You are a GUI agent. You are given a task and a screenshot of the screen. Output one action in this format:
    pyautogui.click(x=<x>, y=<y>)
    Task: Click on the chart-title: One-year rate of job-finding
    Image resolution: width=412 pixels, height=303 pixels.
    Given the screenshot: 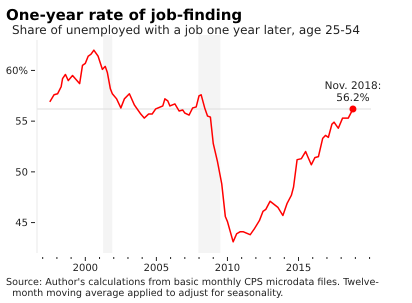 What is the action you would take?
    pyautogui.click(x=124, y=15)
    